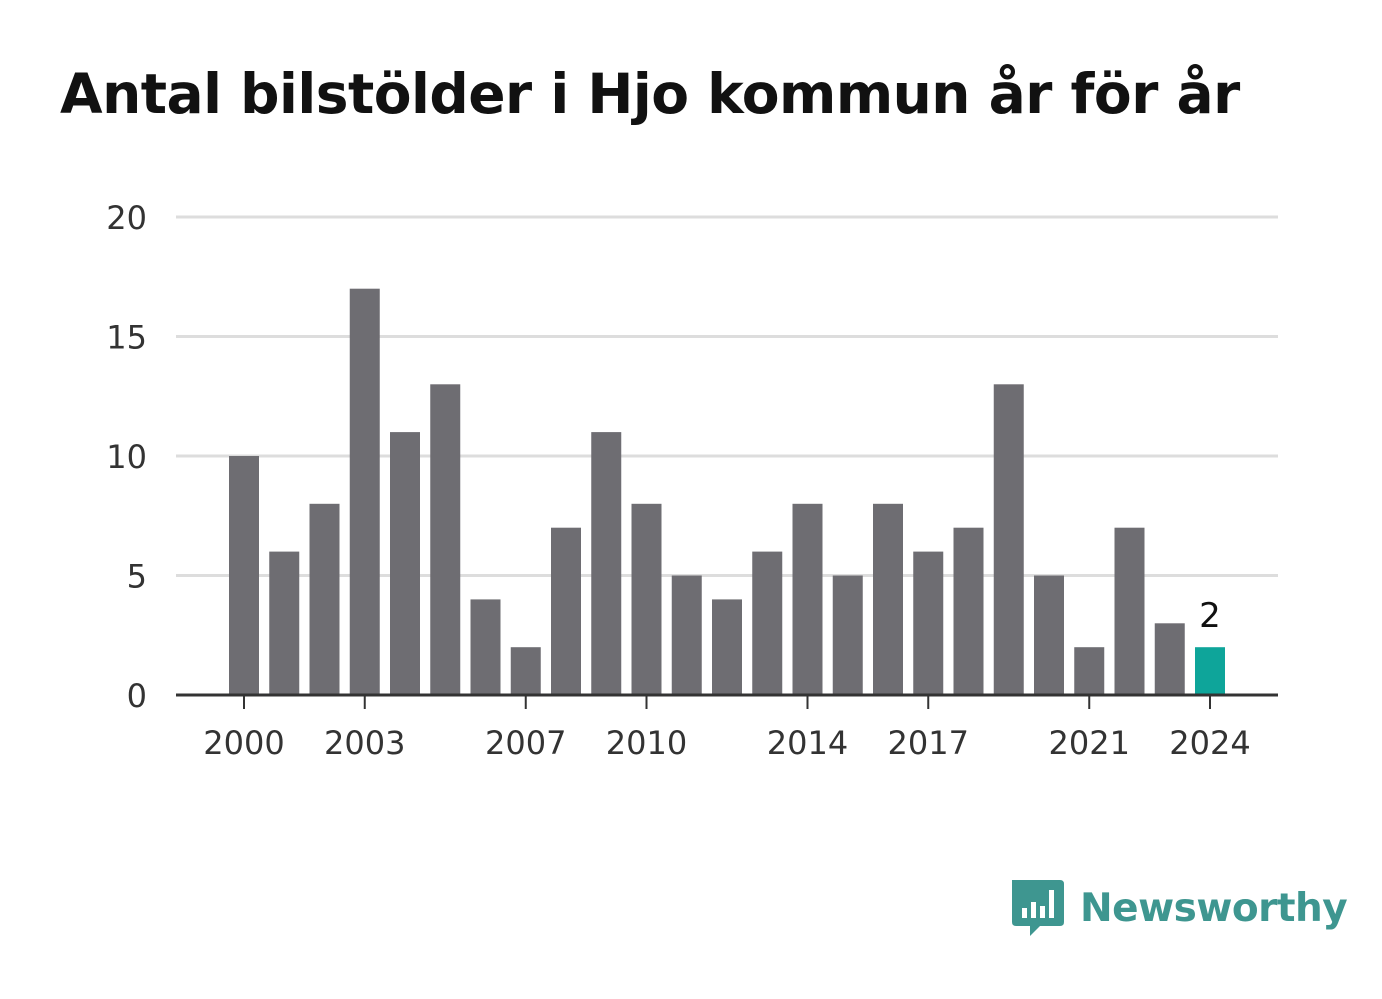 The image size is (1382, 999). I want to click on bar-2021, so click(1089, 671).